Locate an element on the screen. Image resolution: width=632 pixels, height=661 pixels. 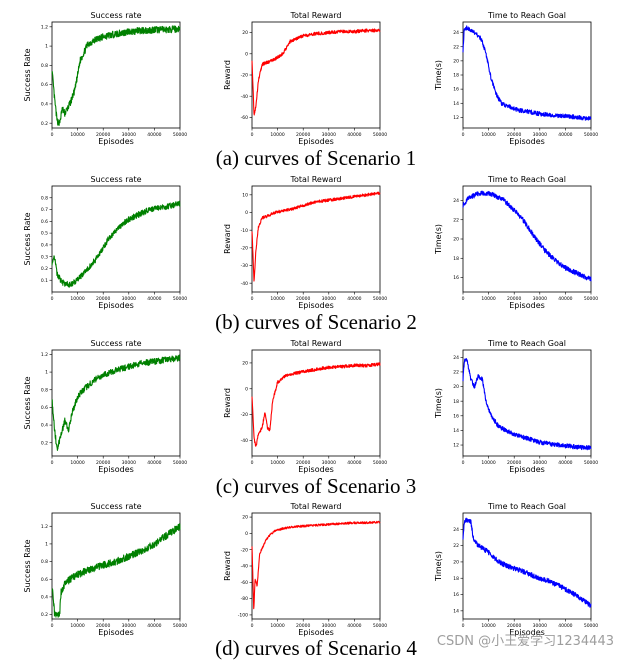
y-tick-label: 0.7 is located at coordinates (44, 210).